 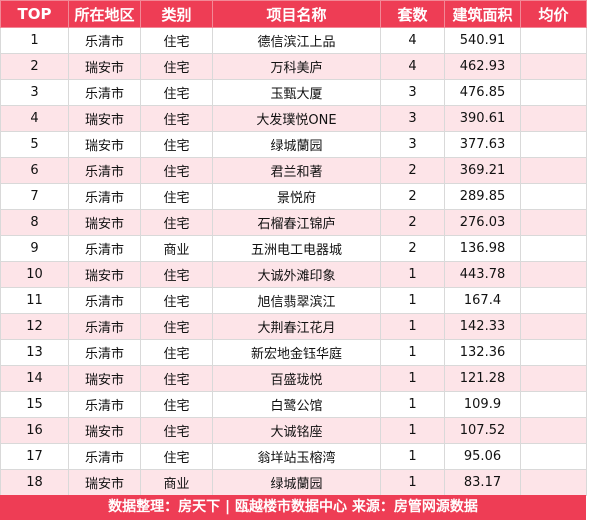 What do you see at coordinates (482, 170) in the screenshot?
I see `floor-area-cell: 369.21` at bounding box center [482, 170].